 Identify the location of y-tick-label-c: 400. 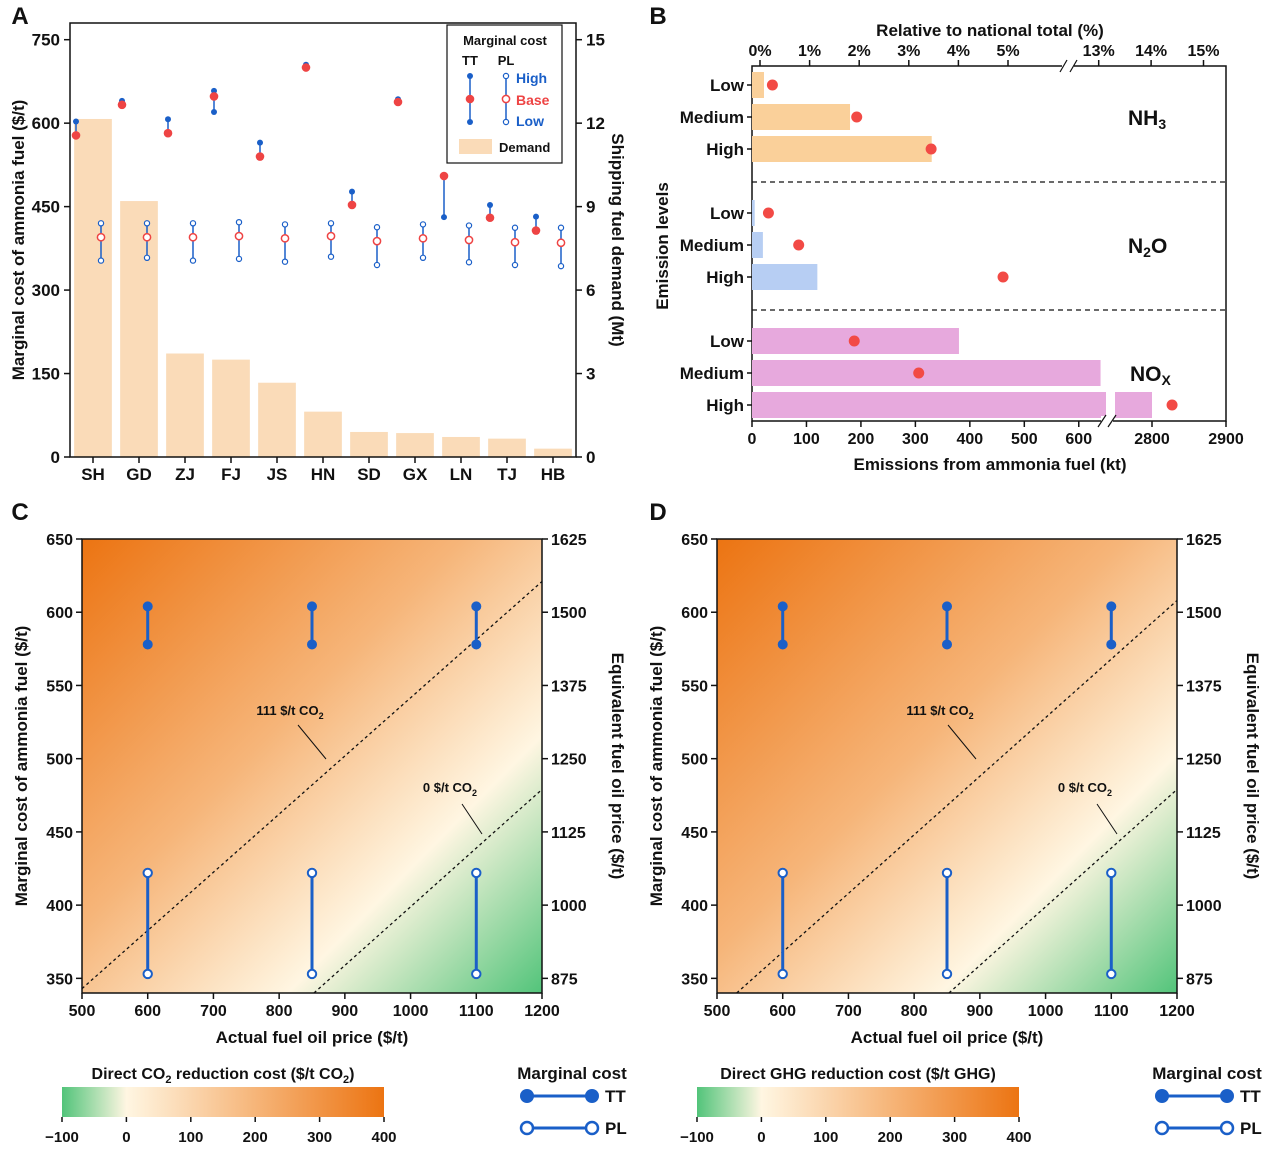
(59, 906).